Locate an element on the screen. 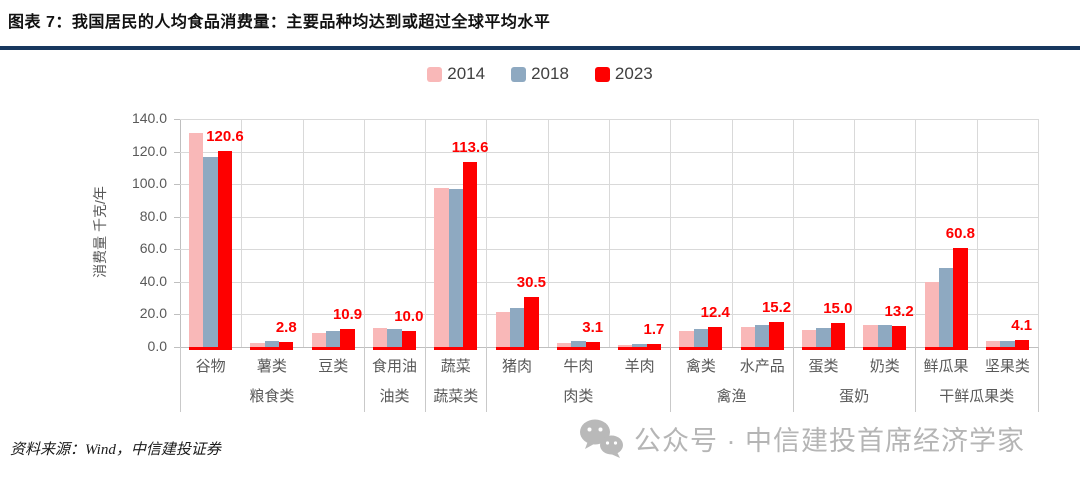 The width and height of the screenshot is (1080, 486). bar-2018-豆类 is located at coordinates (333, 338).